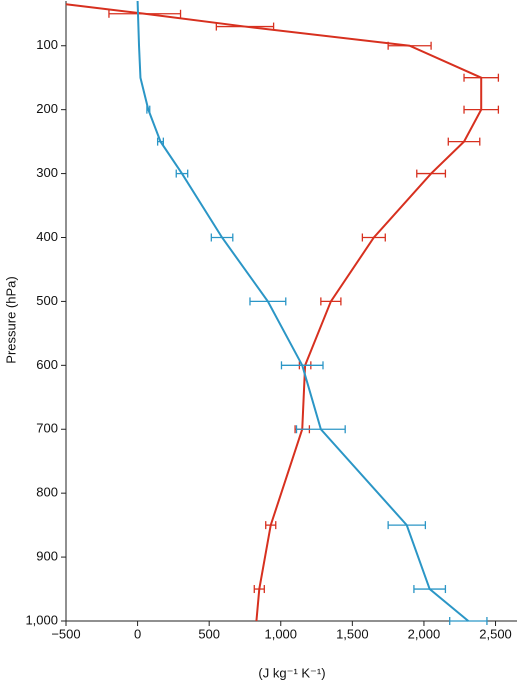 This screenshot has width=523, height=690. I want to click on y-tick-label: 900, so click(47, 556).